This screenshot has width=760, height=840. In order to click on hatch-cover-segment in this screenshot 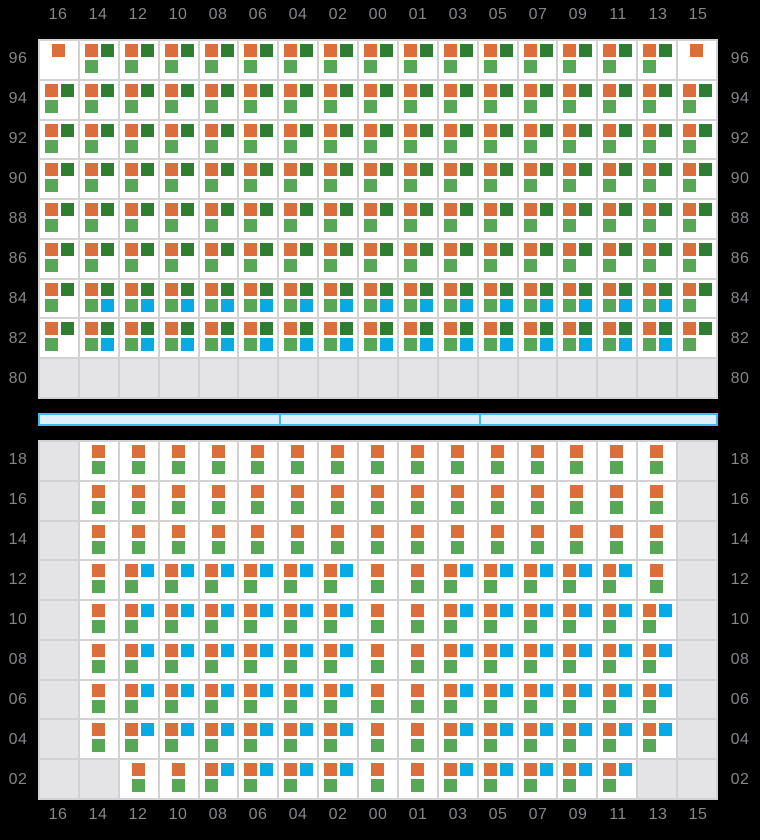, I will do `click(159, 419)`.